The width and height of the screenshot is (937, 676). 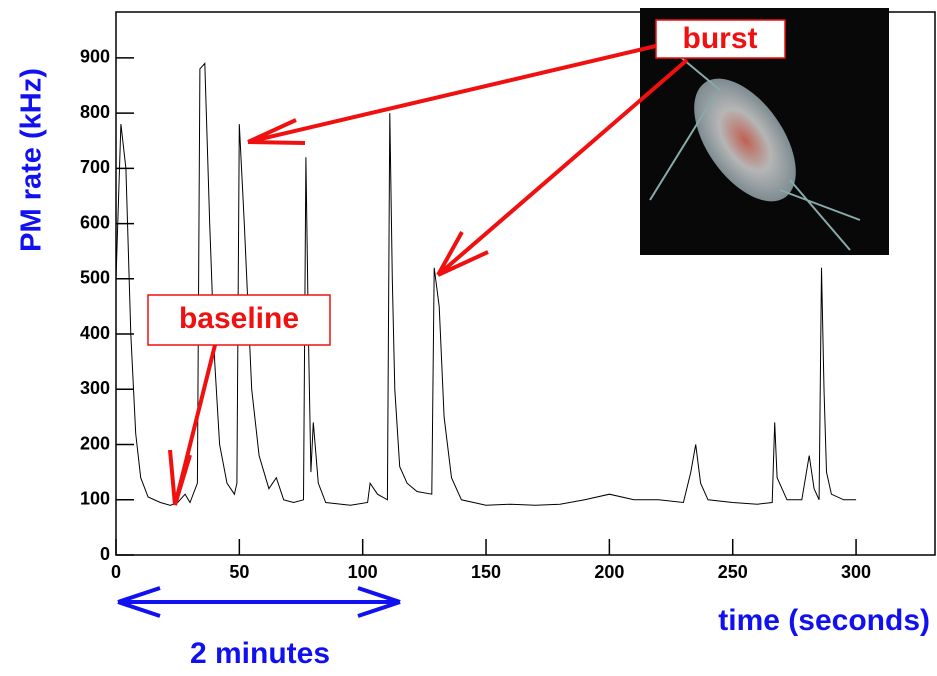 I want to click on y-tick-label: 800, so click(x=95, y=112).